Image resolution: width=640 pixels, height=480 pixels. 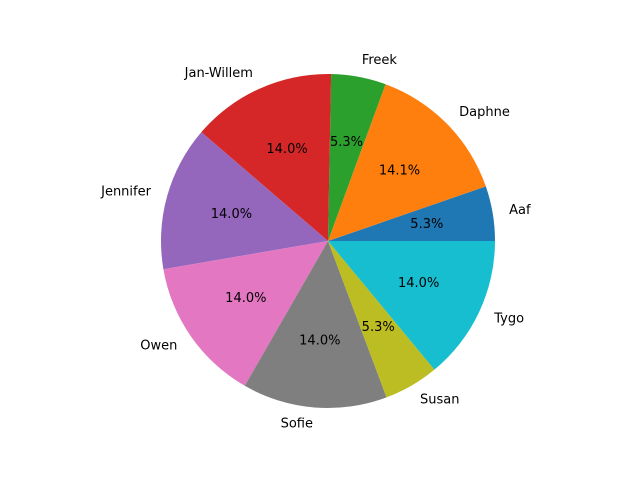 What do you see at coordinates (297, 424) in the screenshot?
I see `category-label-sofie: Sofie` at bounding box center [297, 424].